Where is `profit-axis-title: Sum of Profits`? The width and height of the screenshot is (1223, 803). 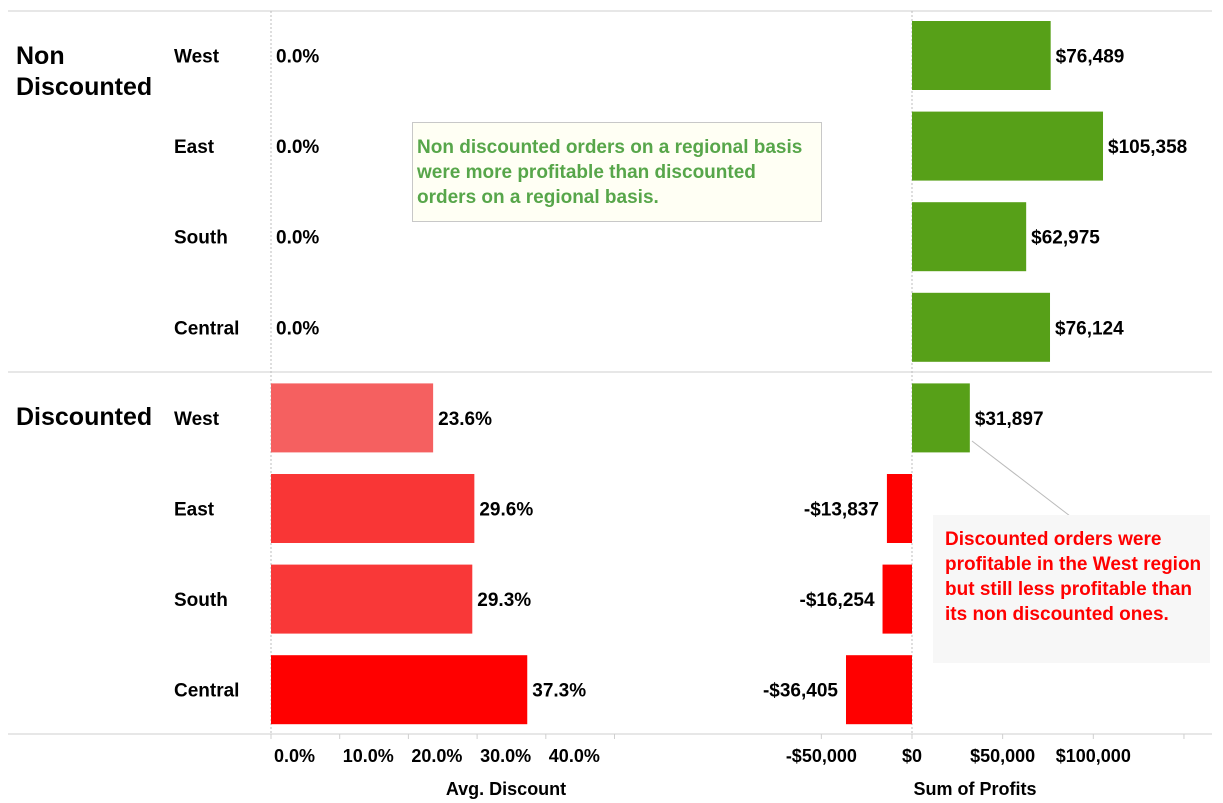
profit-axis-title: Sum of Profits is located at coordinates (974, 789).